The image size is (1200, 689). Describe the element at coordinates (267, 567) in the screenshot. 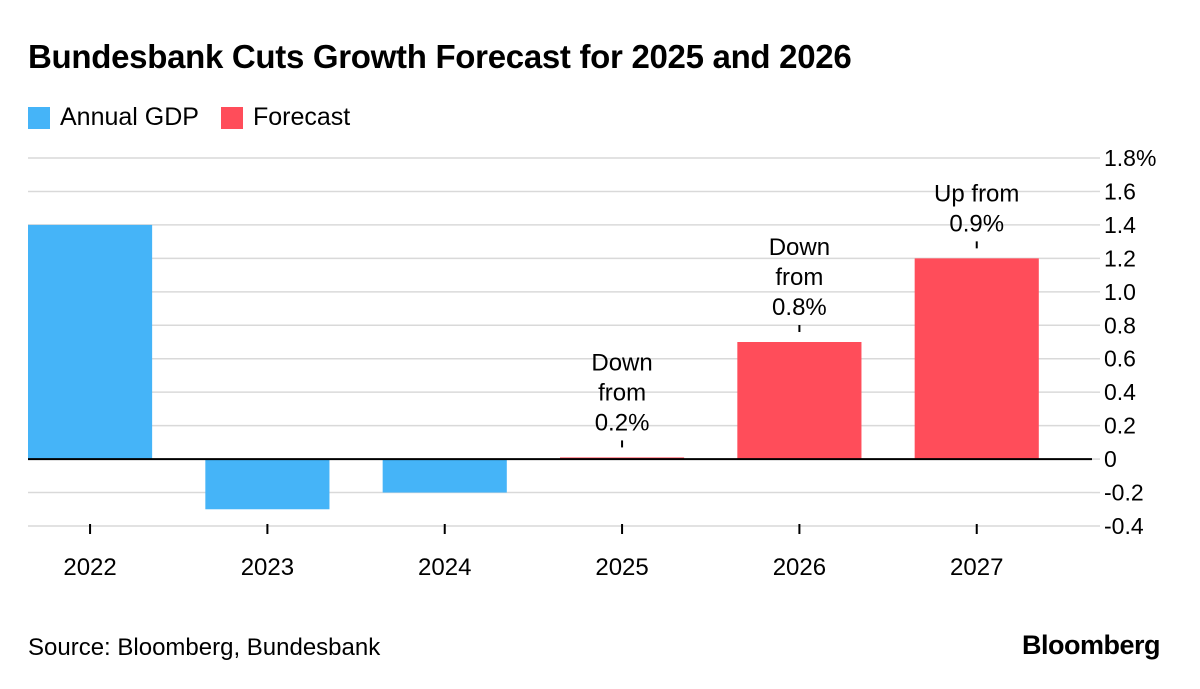

I see `x-tick-label: 2023` at that location.